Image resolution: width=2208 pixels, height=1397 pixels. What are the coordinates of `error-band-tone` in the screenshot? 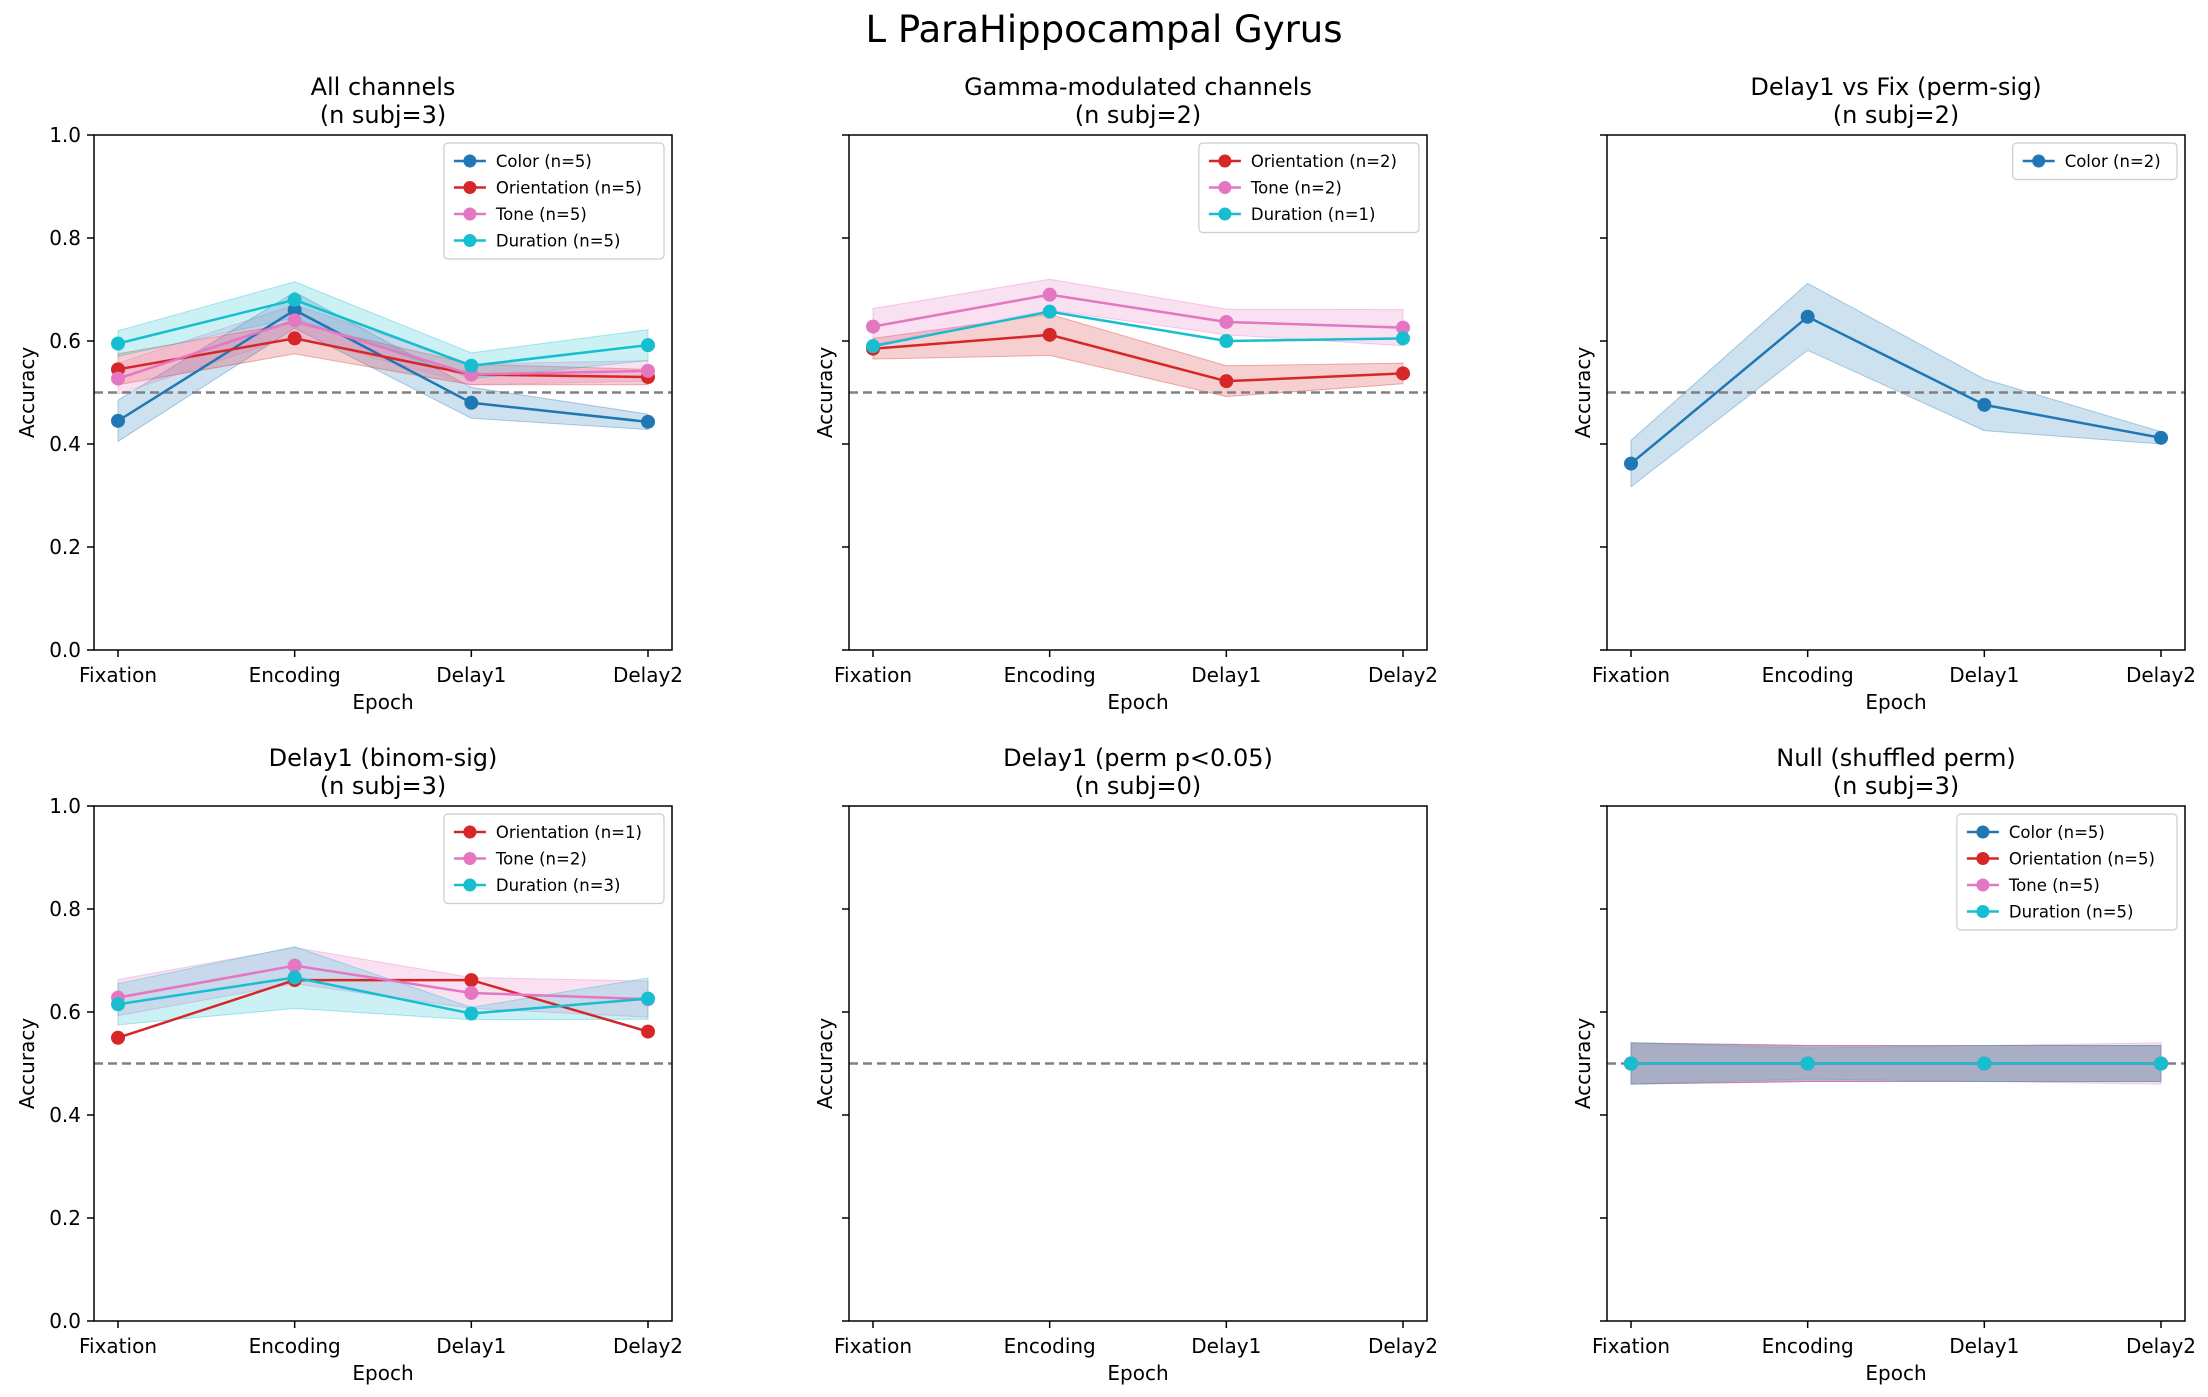 It's located at (383, 982).